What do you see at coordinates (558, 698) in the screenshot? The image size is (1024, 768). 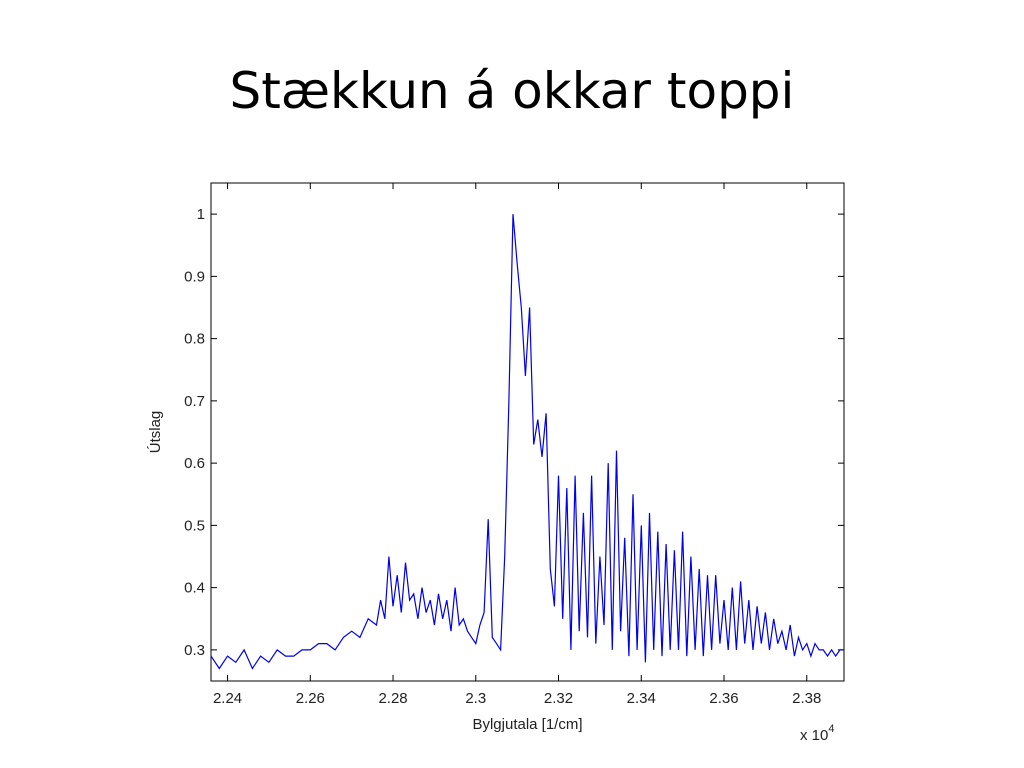 I see `x-tick-label: 2.32` at bounding box center [558, 698].